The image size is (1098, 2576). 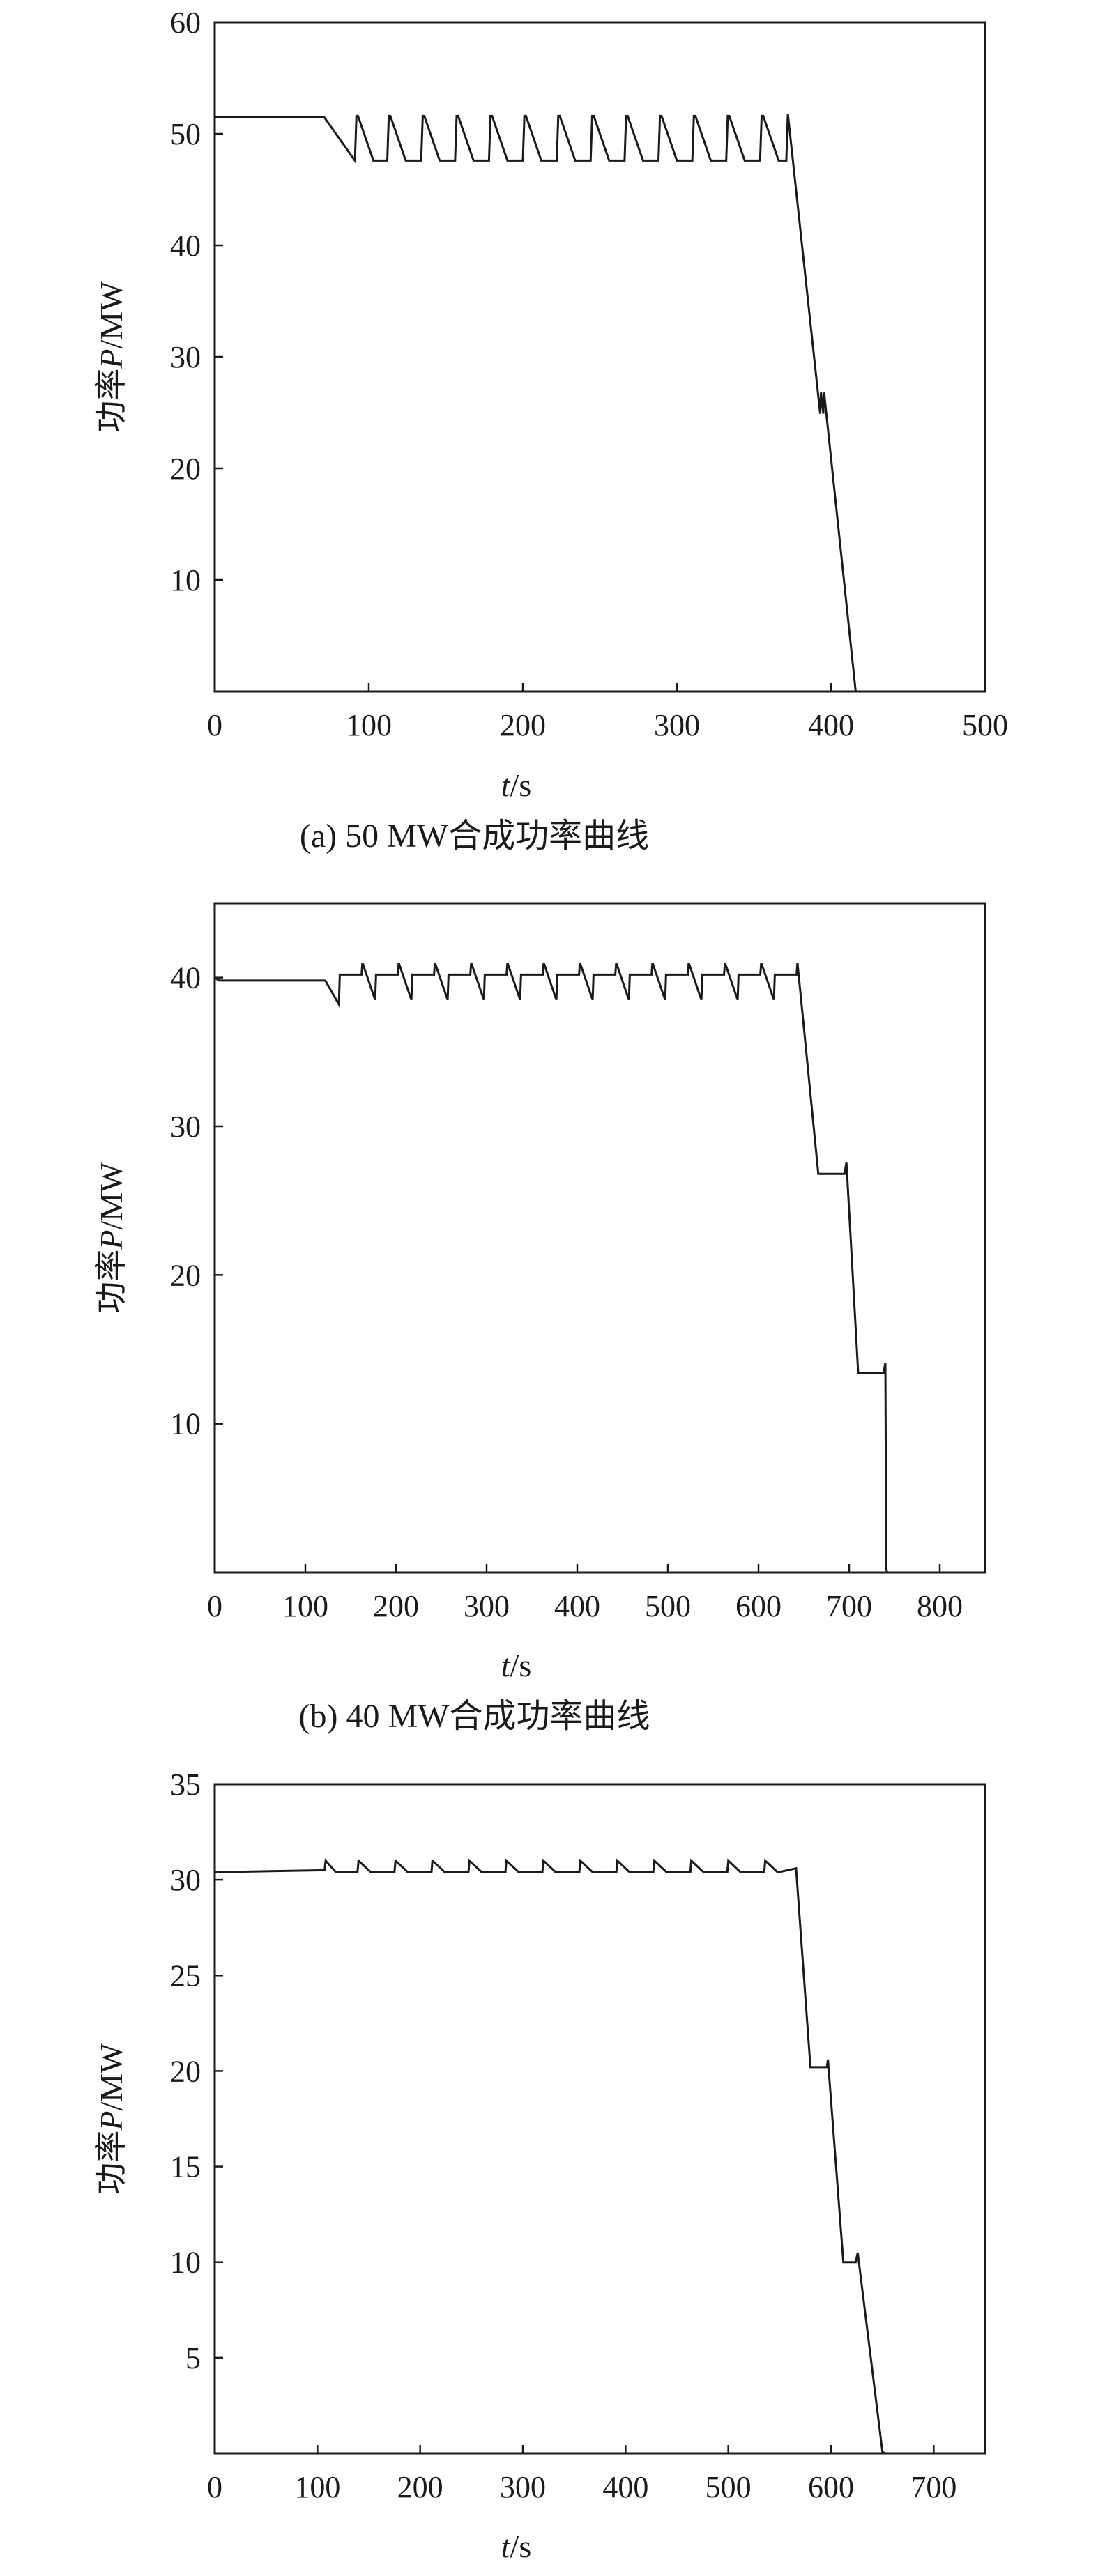 What do you see at coordinates (185, 23) in the screenshot?
I see `y-tick-label: 60` at bounding box center [185, 23].